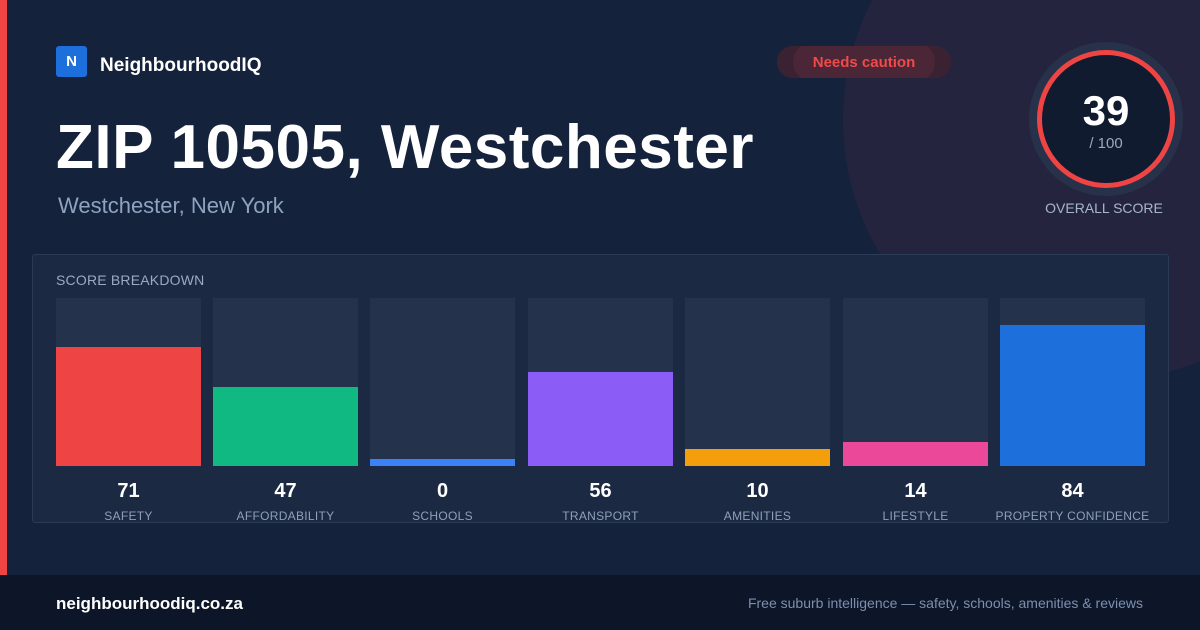 The image size is (1200, 630). I want to click on metric-affordability: 47 AFFORDABILITY, so click(285, 410).